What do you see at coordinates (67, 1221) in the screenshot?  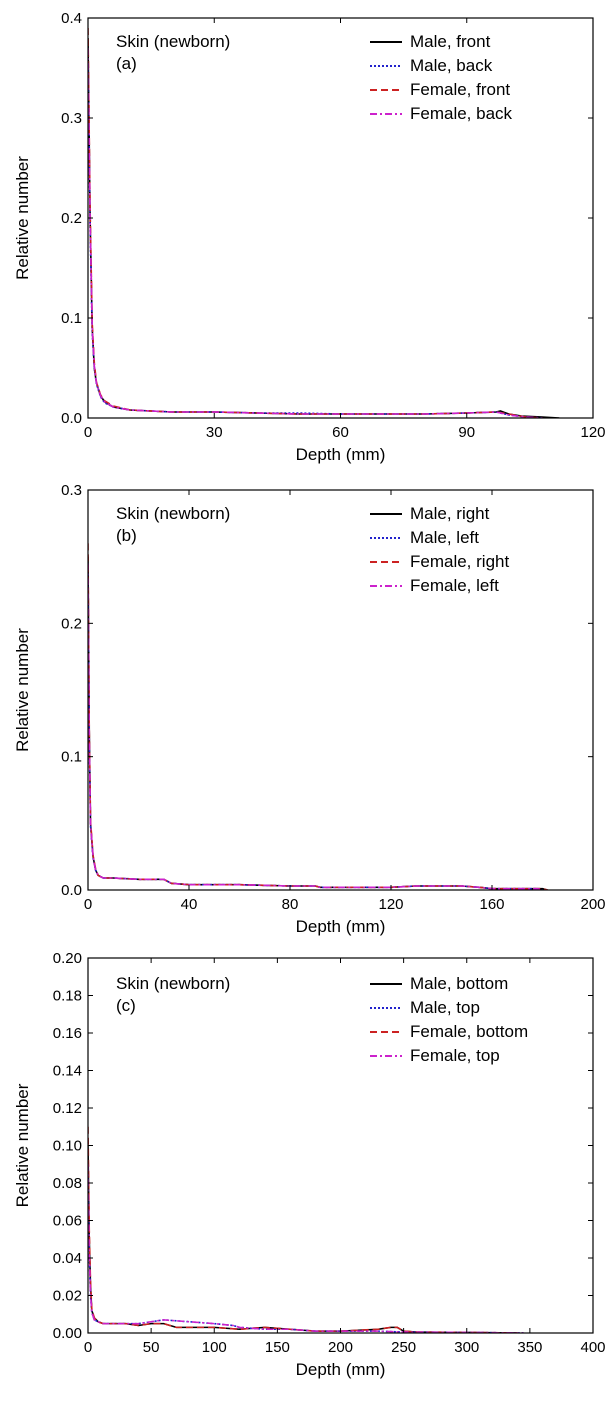 I see `y-tick-label: 0.06` at bounding box center [67, 1221].